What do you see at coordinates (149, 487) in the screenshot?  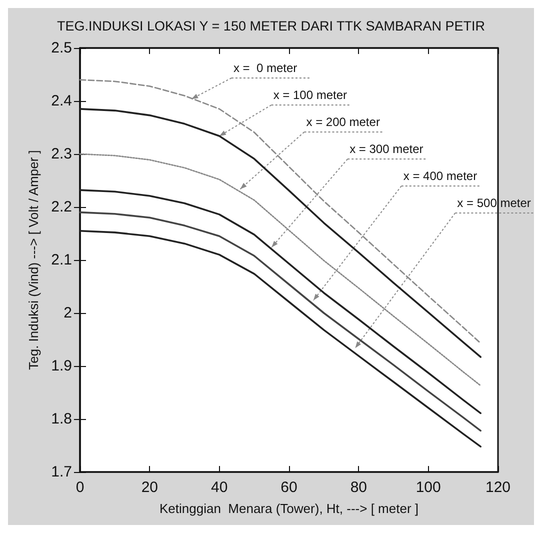 I see `x-tick-label: 20` at bounding box center [149, 487].